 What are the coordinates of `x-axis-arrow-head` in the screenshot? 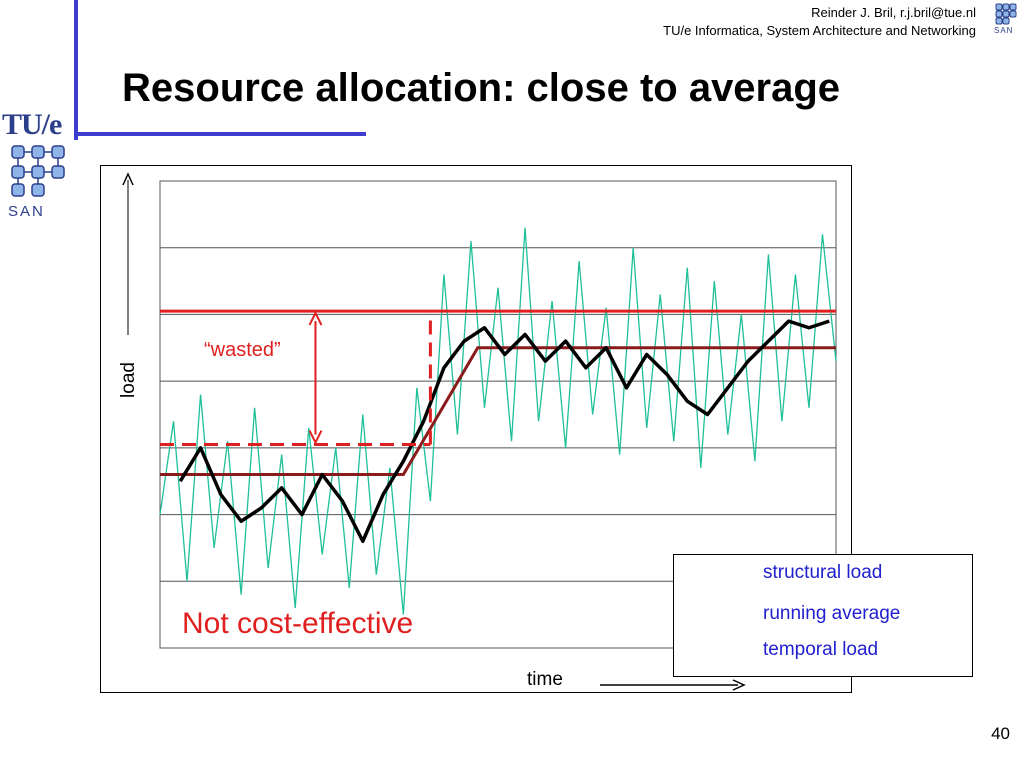 It's located at (739, 685).